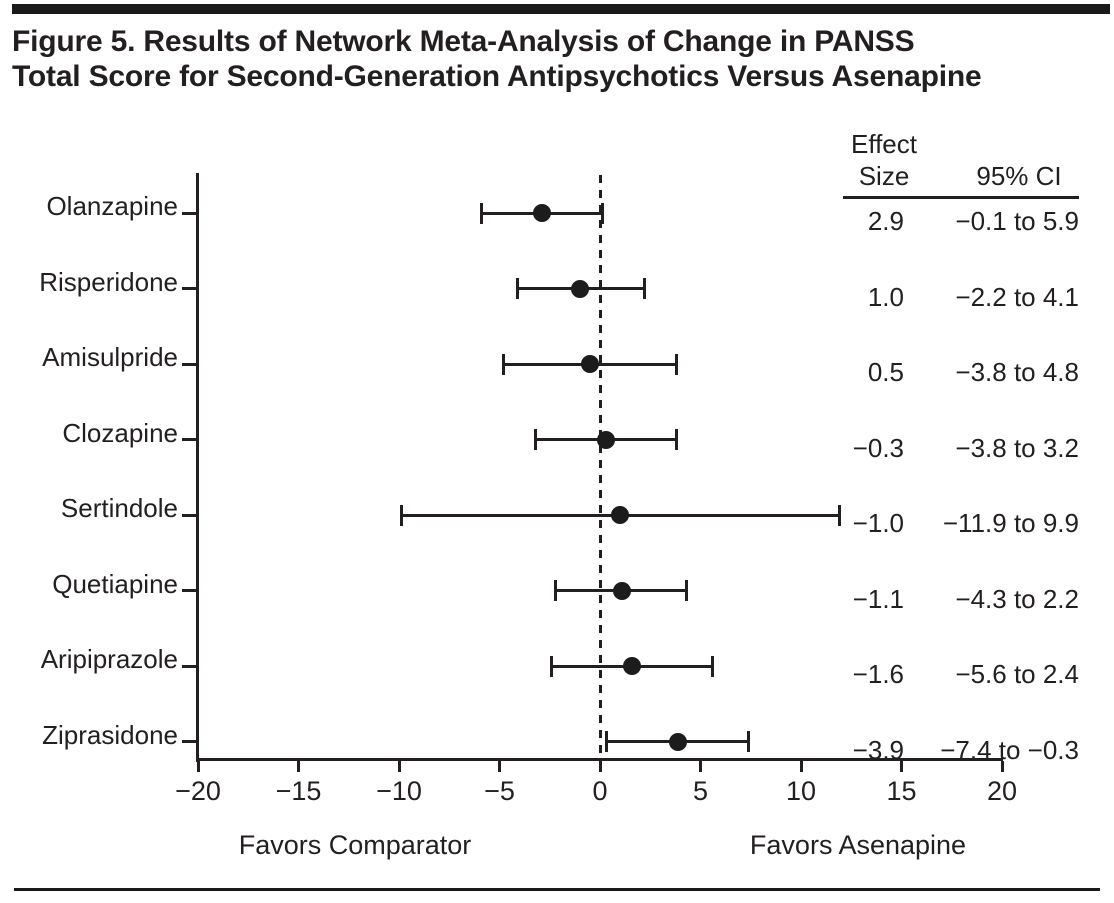 The height and width of the screenshot is (903, 1114). I want to click on row-label-clozapine: Clozapine, so click(120, 432).